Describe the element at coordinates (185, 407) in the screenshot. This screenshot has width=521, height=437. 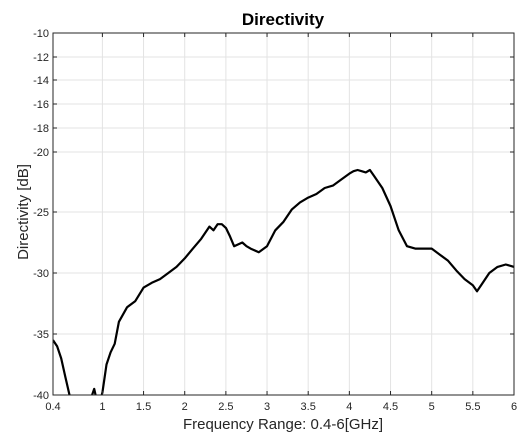
I see `x-tick-label: 2` at that location.